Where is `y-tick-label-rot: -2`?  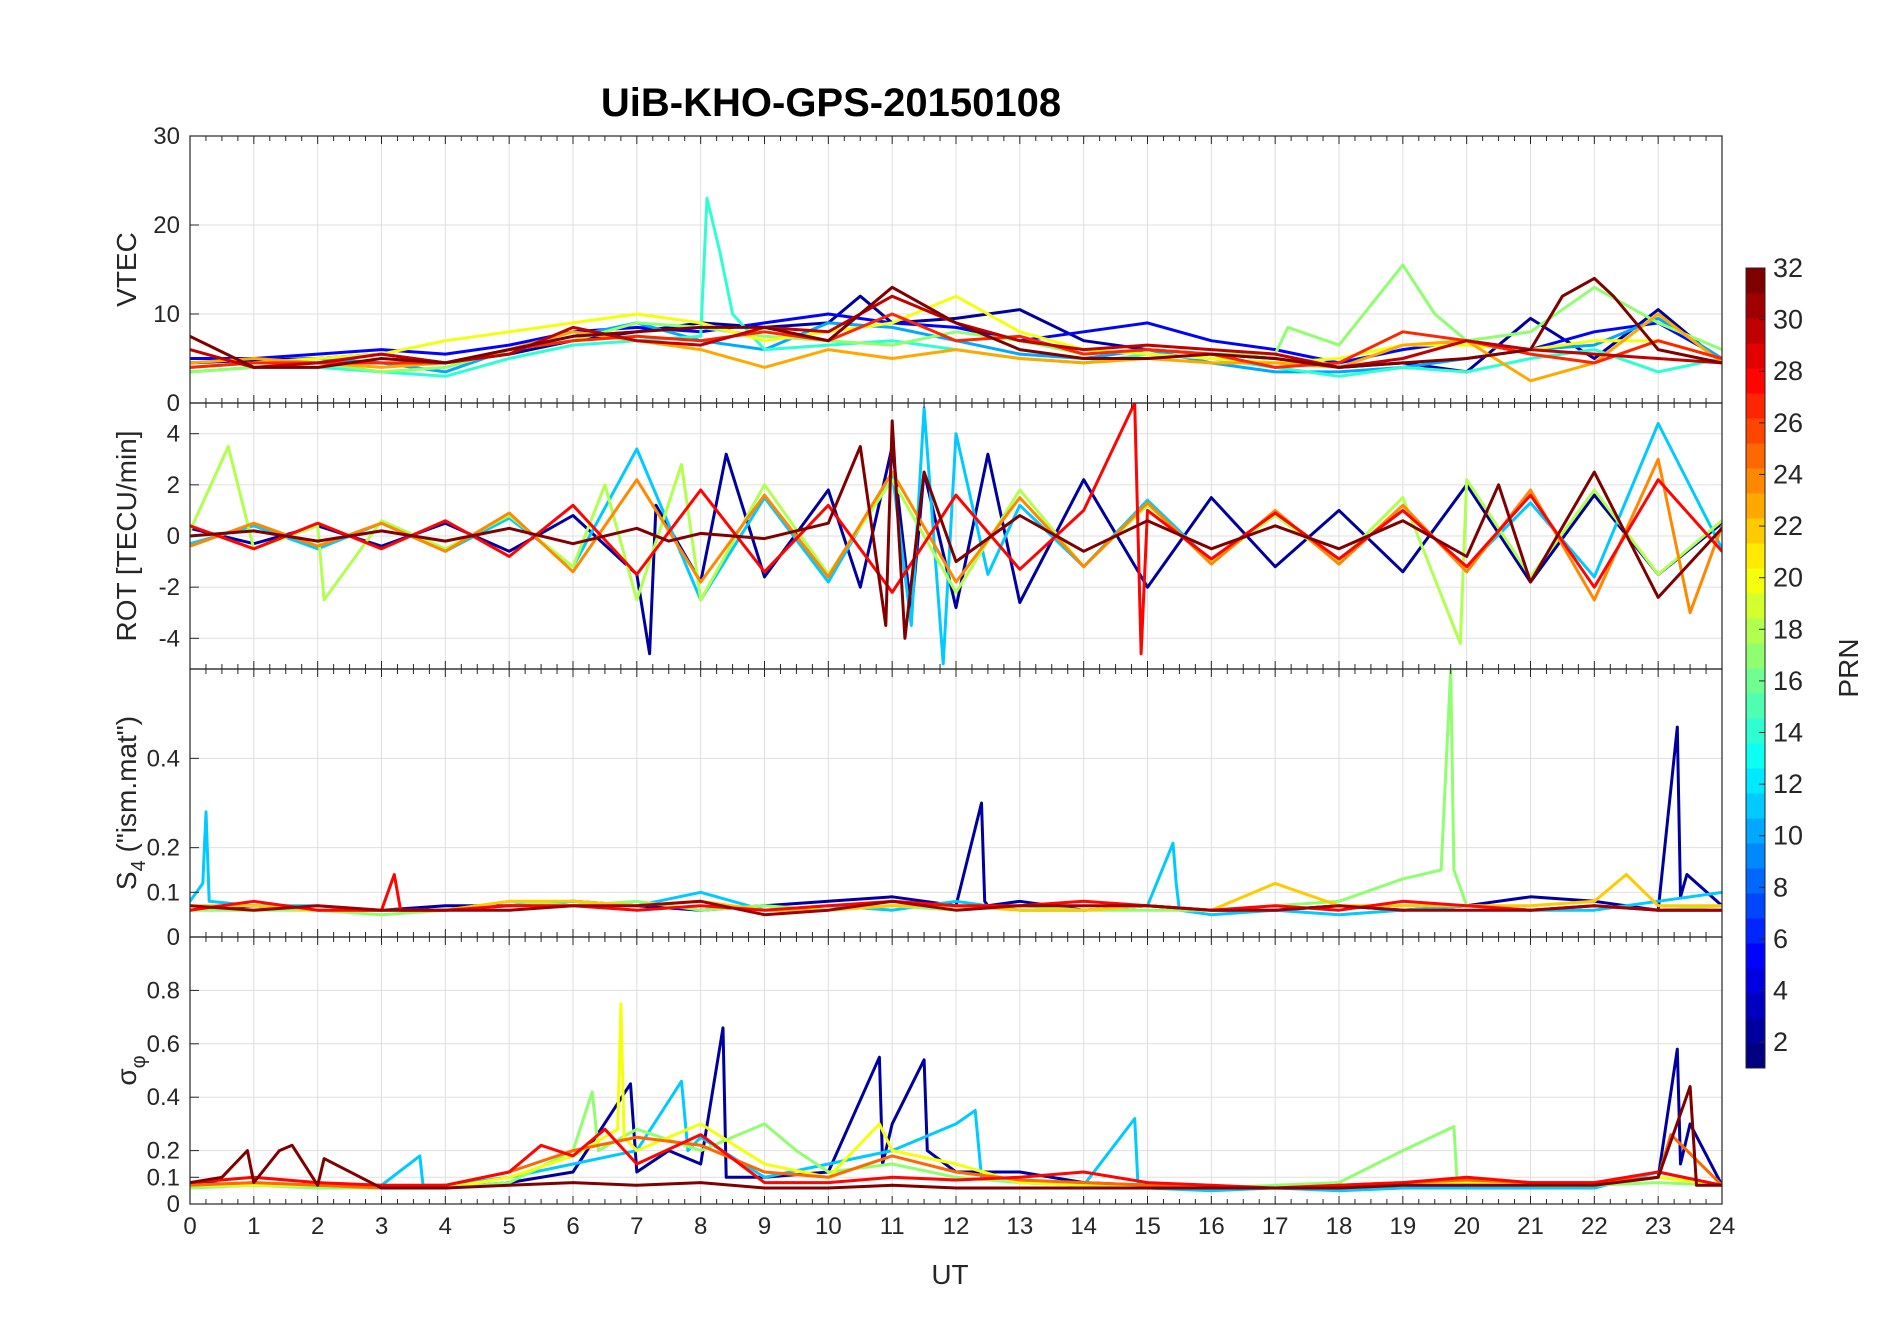 y-tick-label-rot: -2 is located at coordinates (169, 587).